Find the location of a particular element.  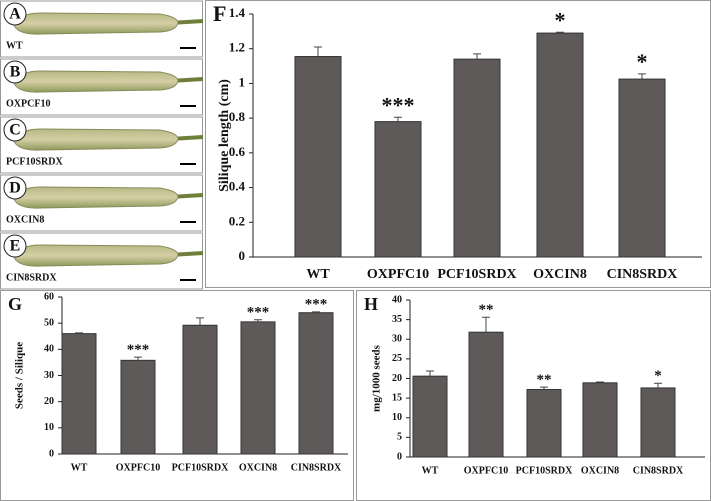

y-tick-label: 0.8 is located at coordinates (237, 116).